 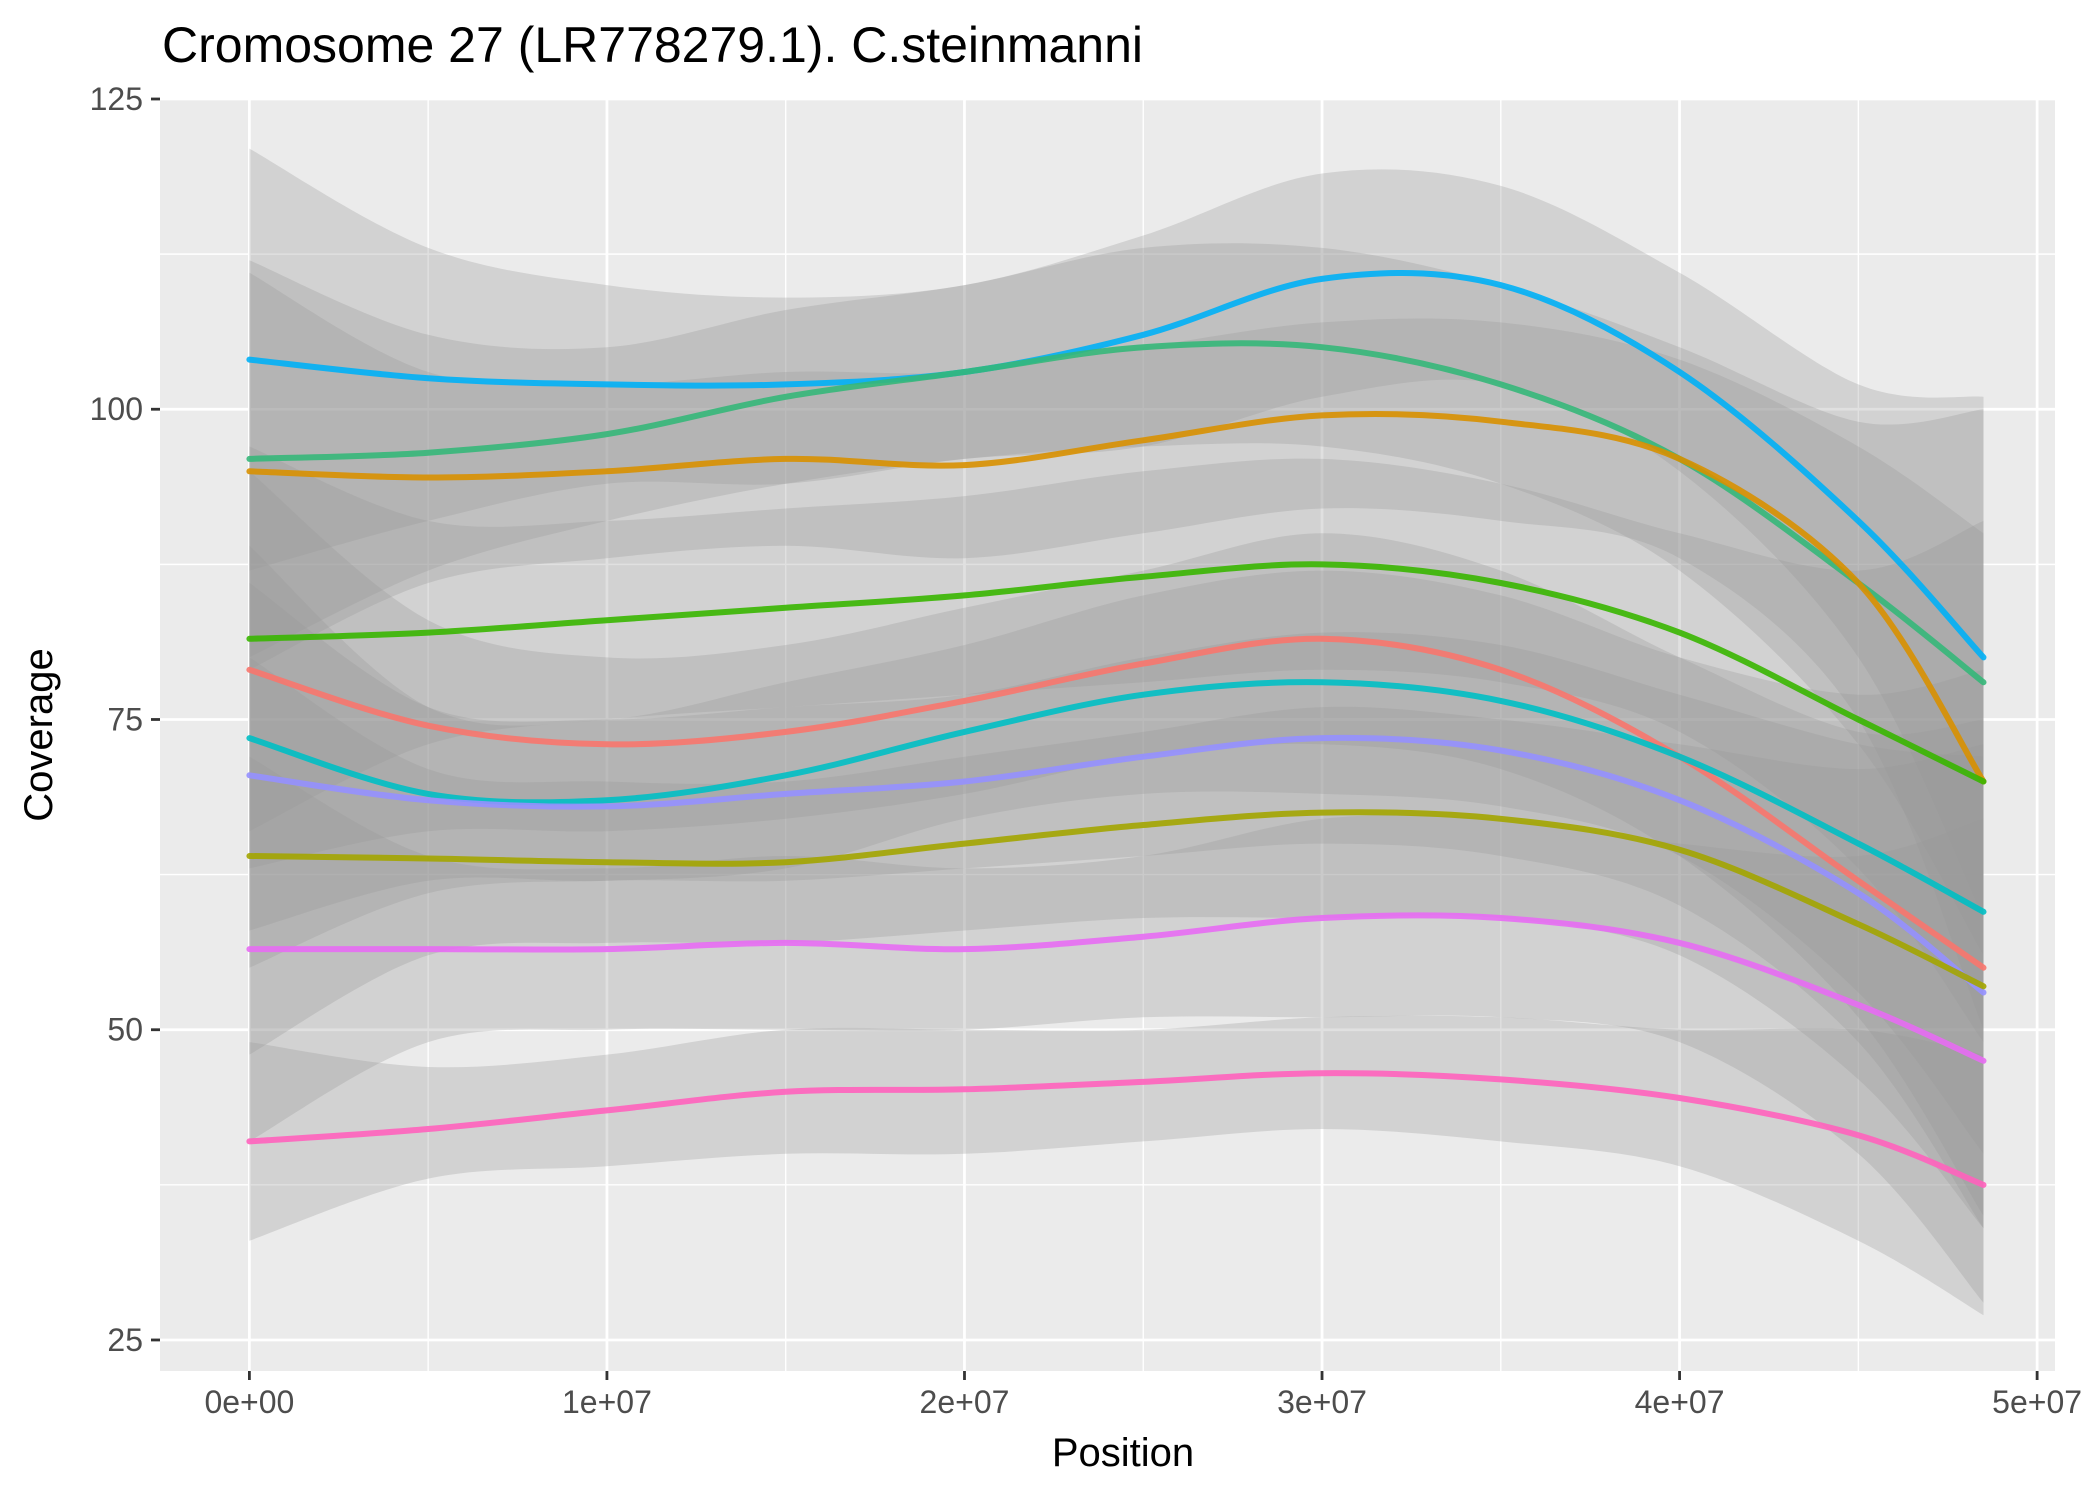 I want to click on y-tick-label: 25, so click(x=125, y=1340).